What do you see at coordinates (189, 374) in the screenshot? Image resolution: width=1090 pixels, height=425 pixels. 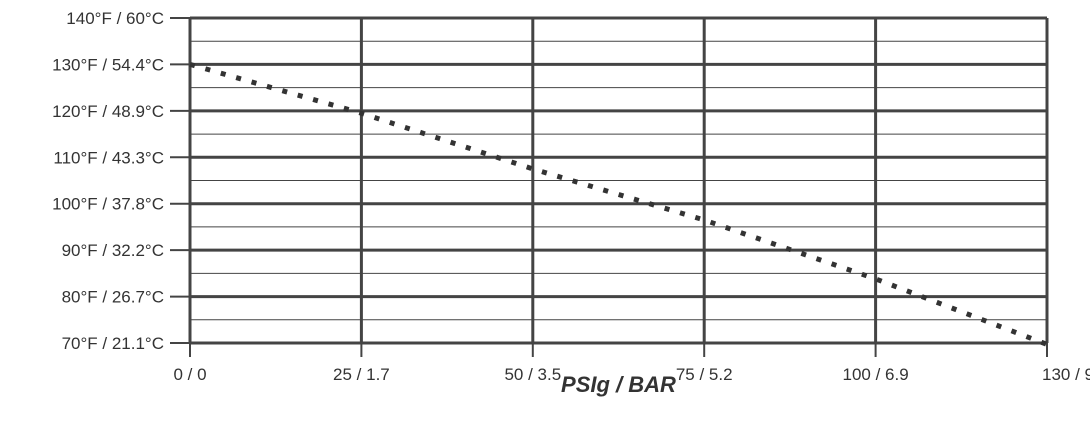 I see `x-tick-label: 0 / 0` at bounding box center [189, 374].